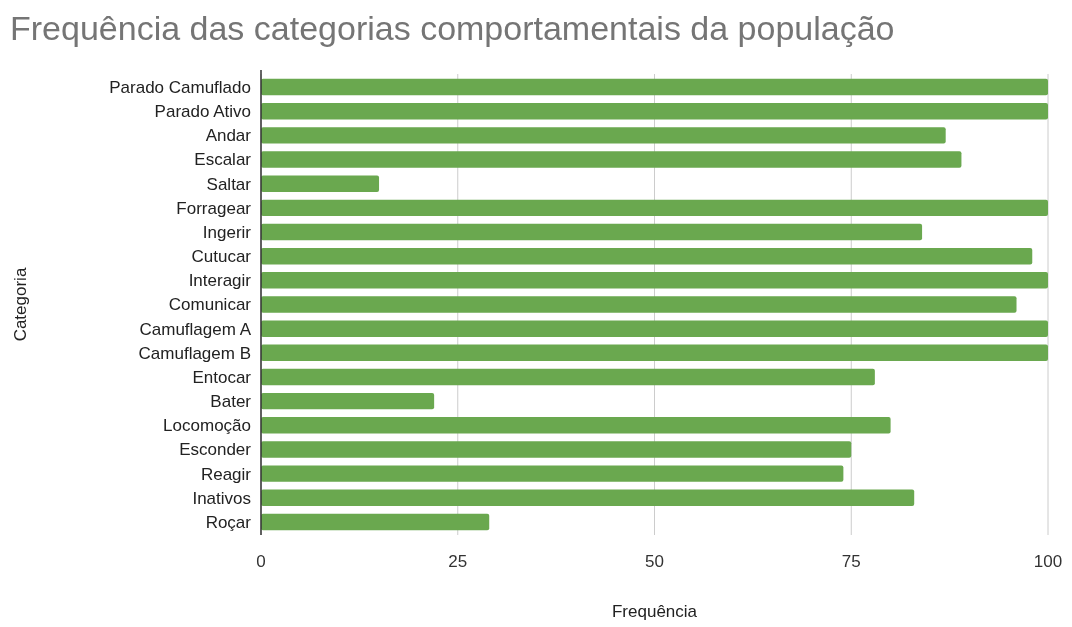  Describe the element at coordinates (229, 184) in the screenshot. I see `y-tick-label: Saltar` at that location.